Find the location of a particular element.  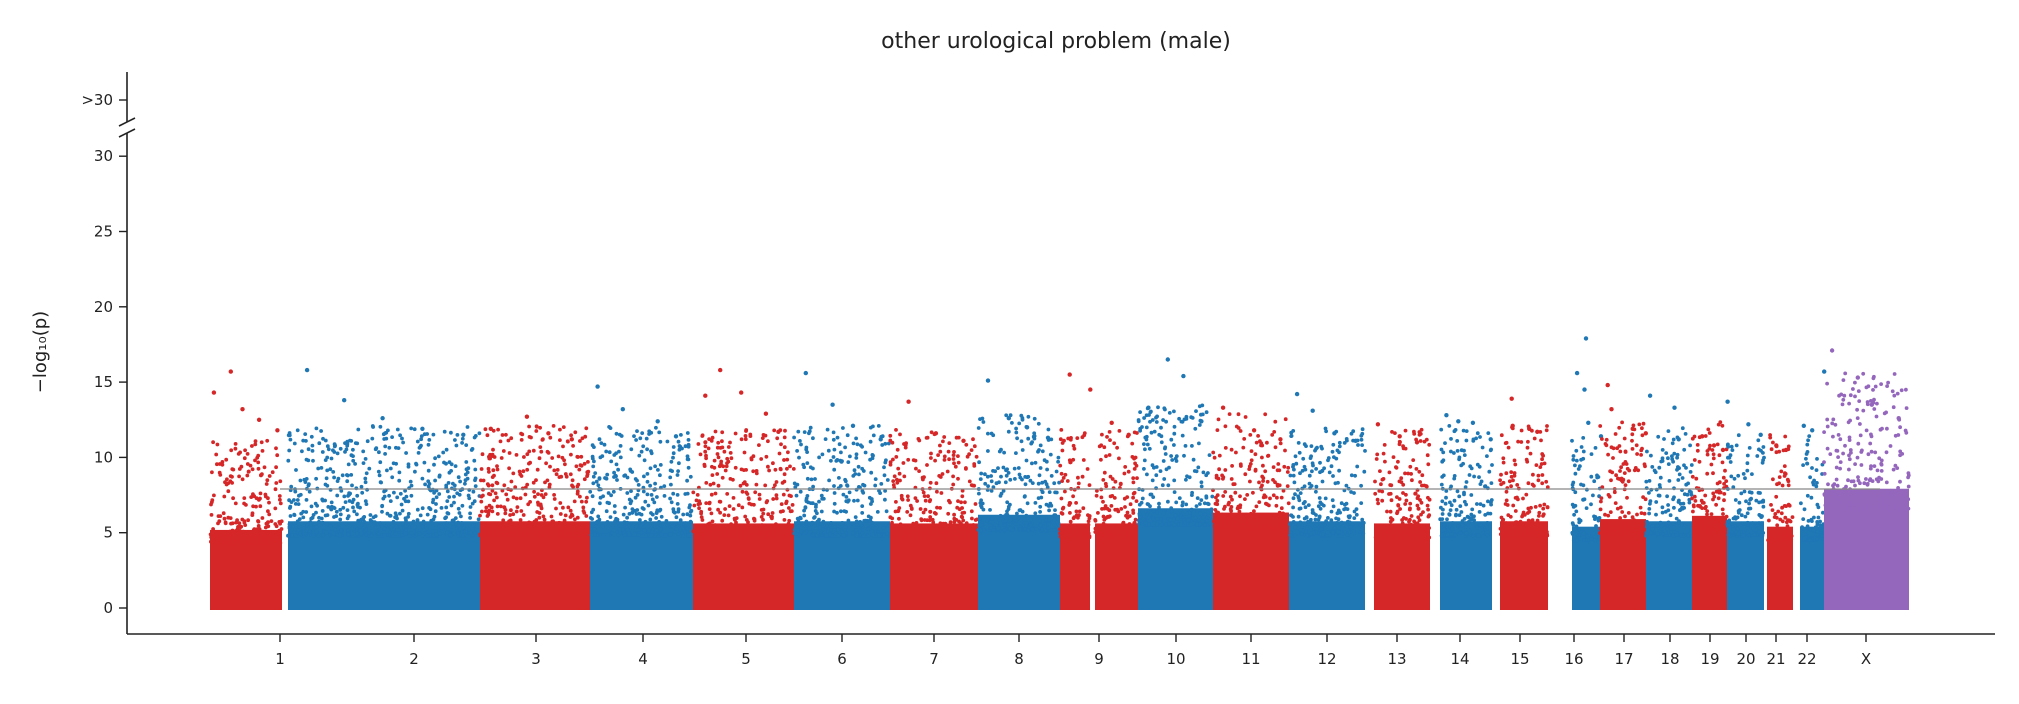

chromosome-19-points is located at coordinates (1709, 515).